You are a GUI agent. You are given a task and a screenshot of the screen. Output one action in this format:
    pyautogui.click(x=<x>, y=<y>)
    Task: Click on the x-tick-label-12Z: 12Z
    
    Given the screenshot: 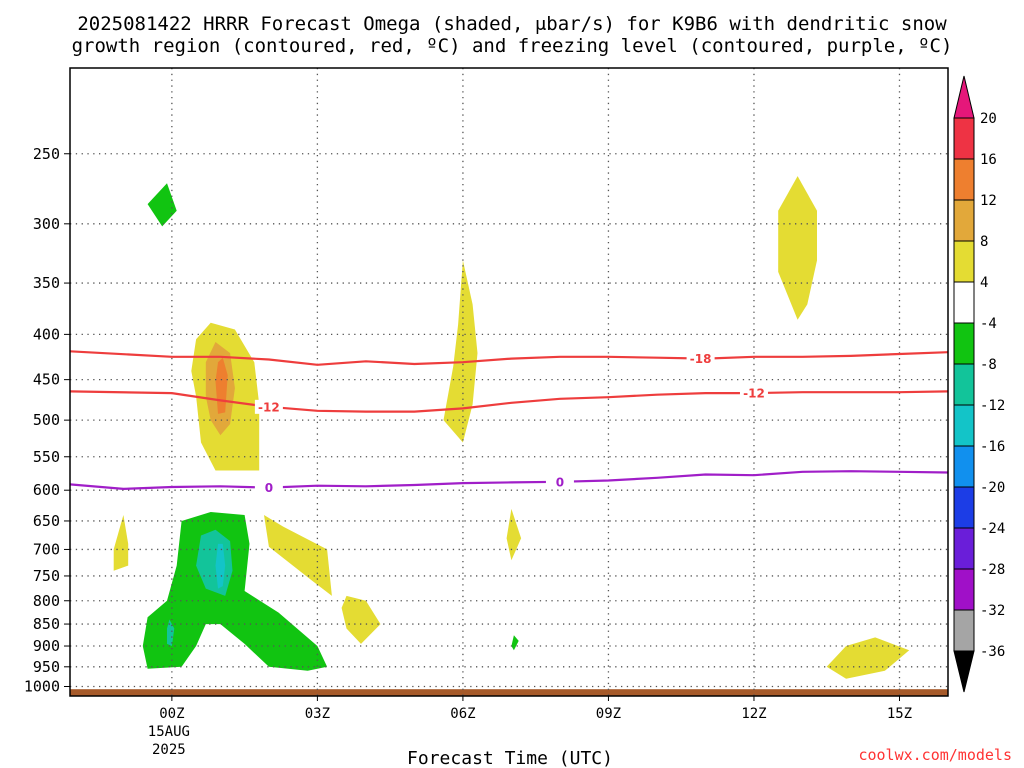 What is the action you would take?
    pyautogui.click(x=753, y=714)
    